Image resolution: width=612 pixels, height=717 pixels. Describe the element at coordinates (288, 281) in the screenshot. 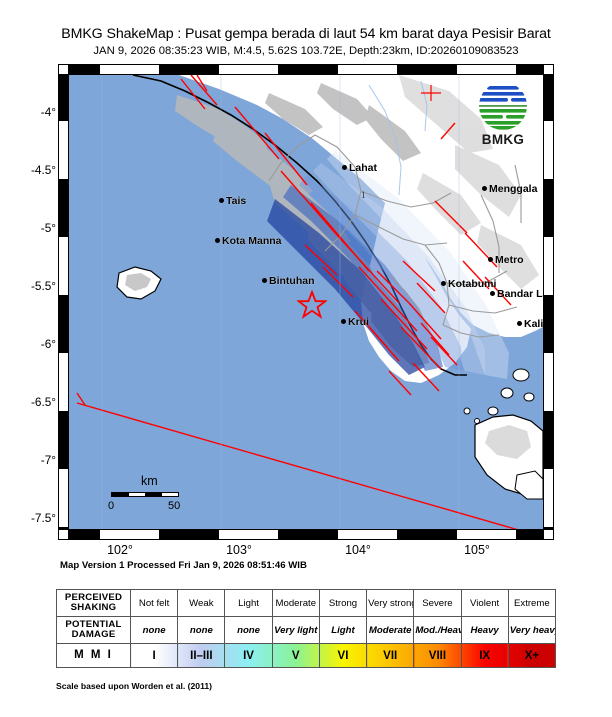

I see `city-label-bintuhan: Bintuhan` at that location.